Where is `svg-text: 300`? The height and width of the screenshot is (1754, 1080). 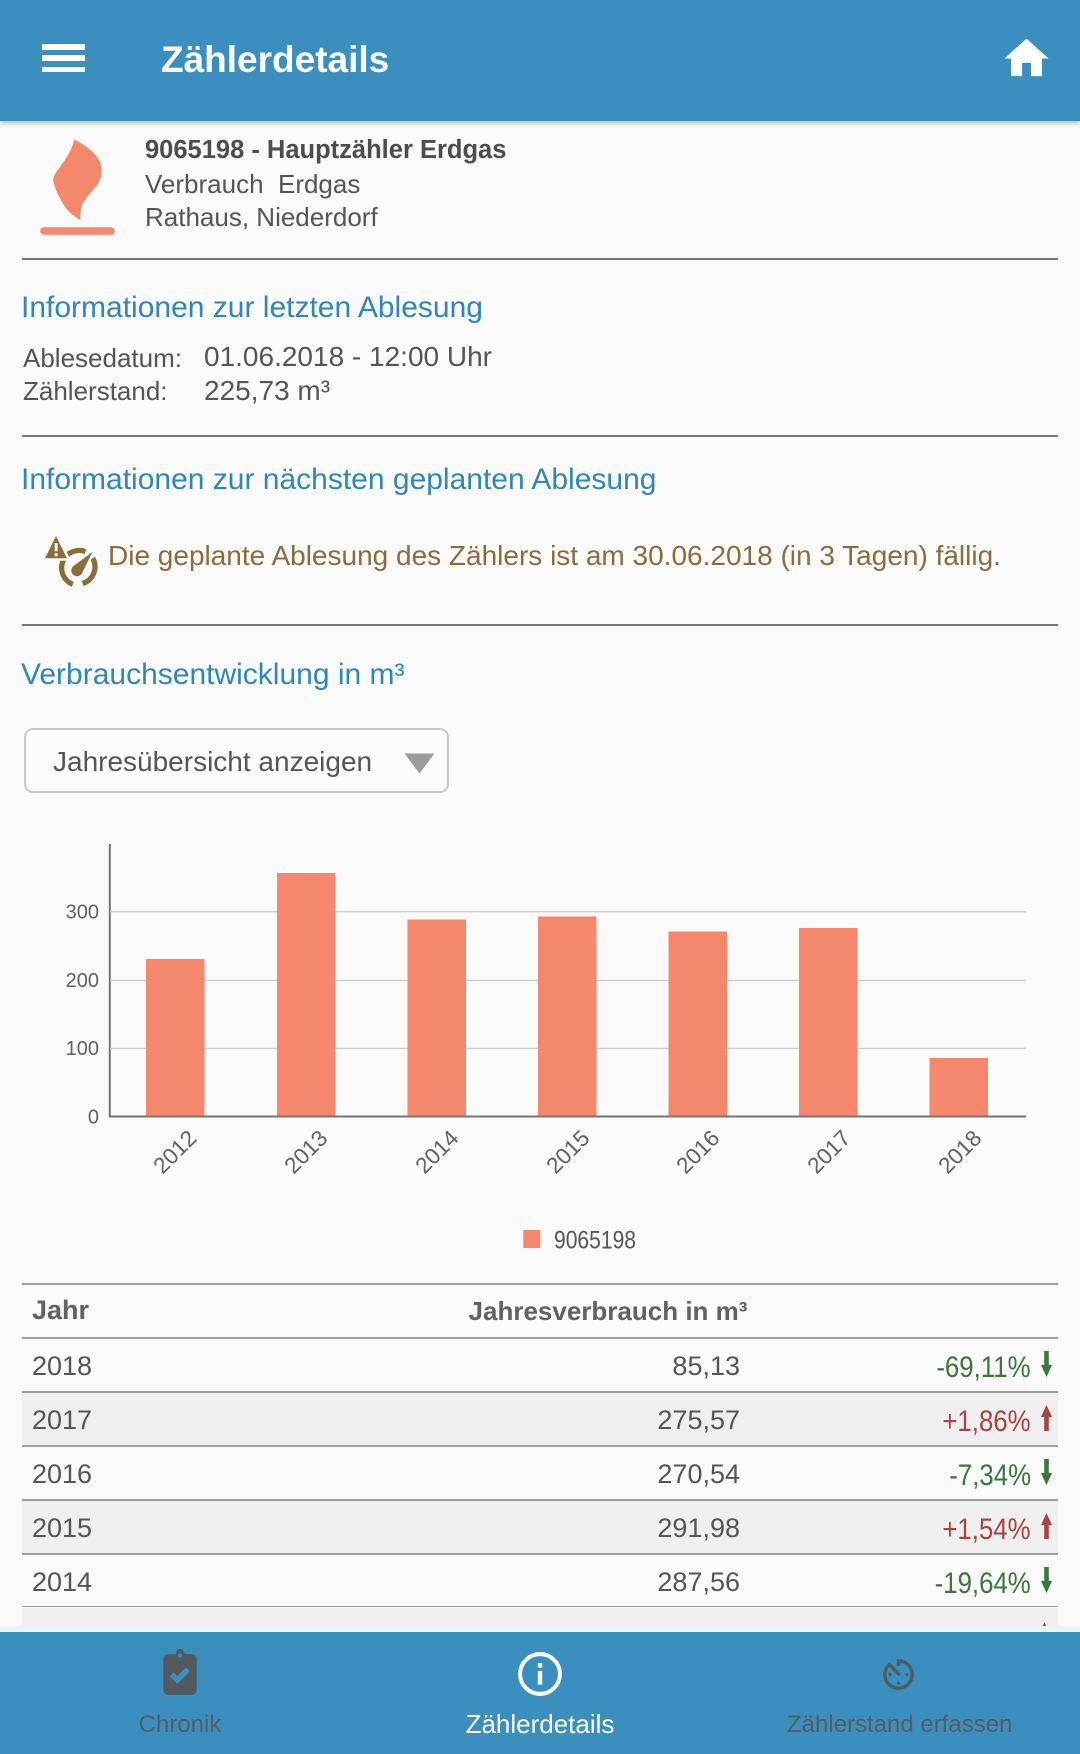 svg-text: 300 is located at coordinates (82, 913).